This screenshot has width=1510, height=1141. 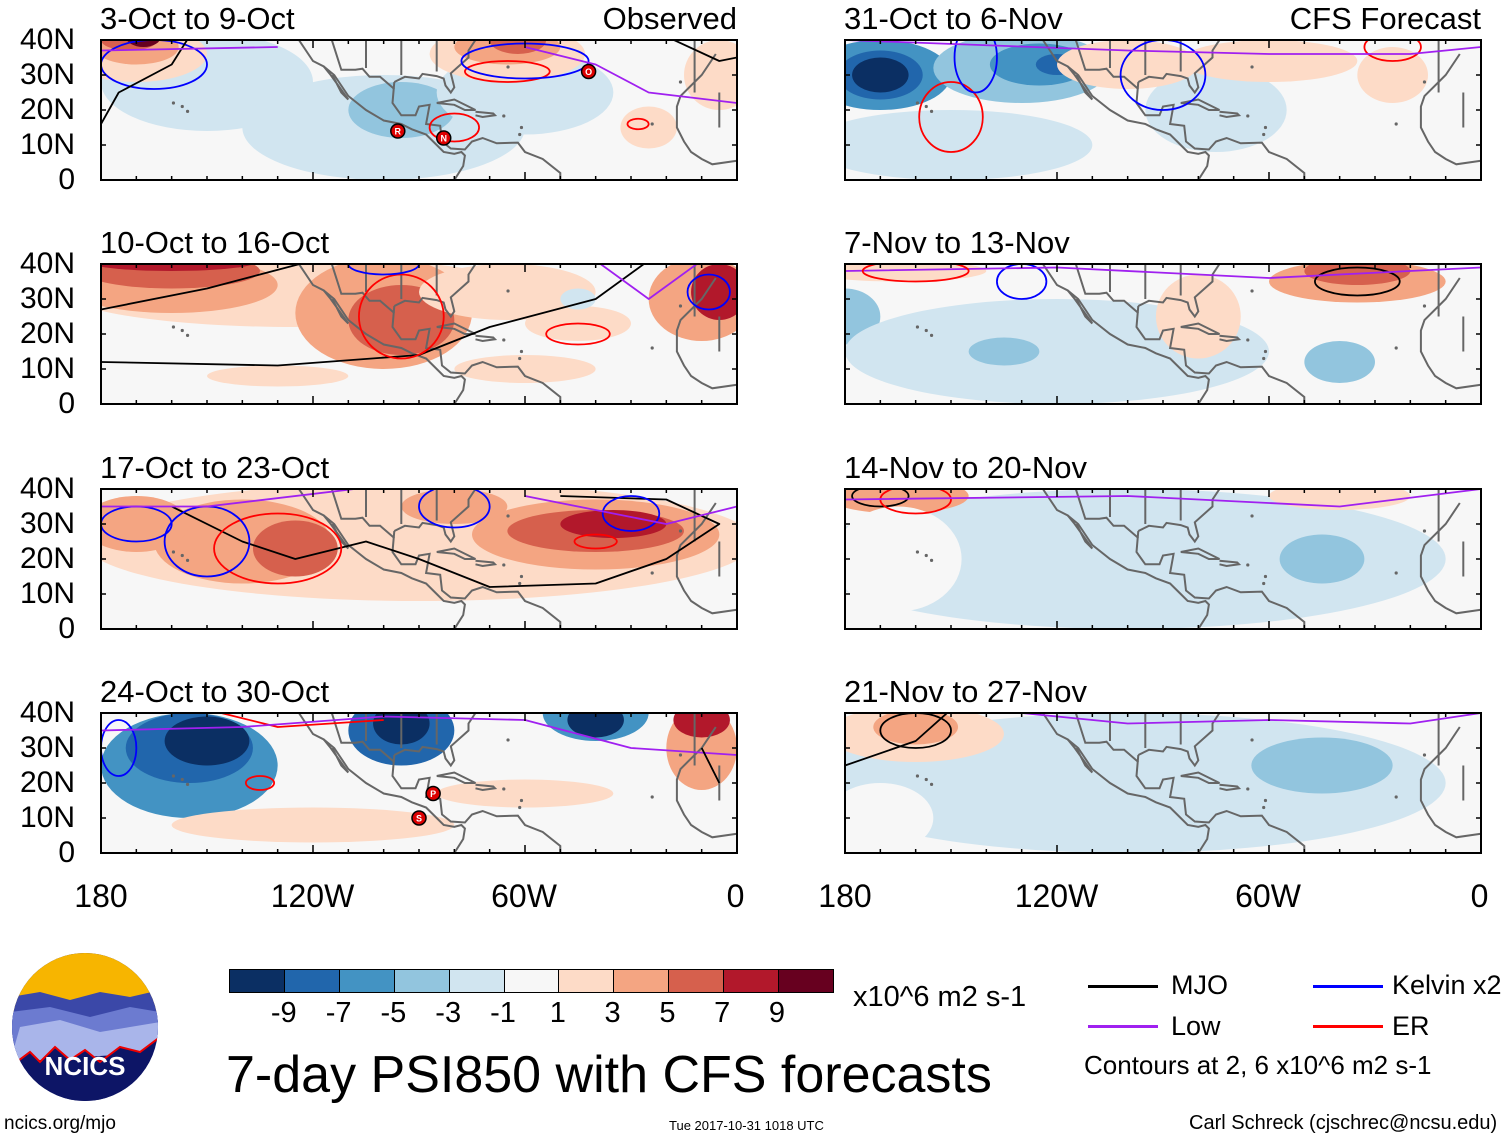 What do you see at coordinates (1343, 1123) in the screenshot?
I see `credit: Carl Schreck (cjschrec@ncsu.edu)` at bounding box center [1343, 1123].